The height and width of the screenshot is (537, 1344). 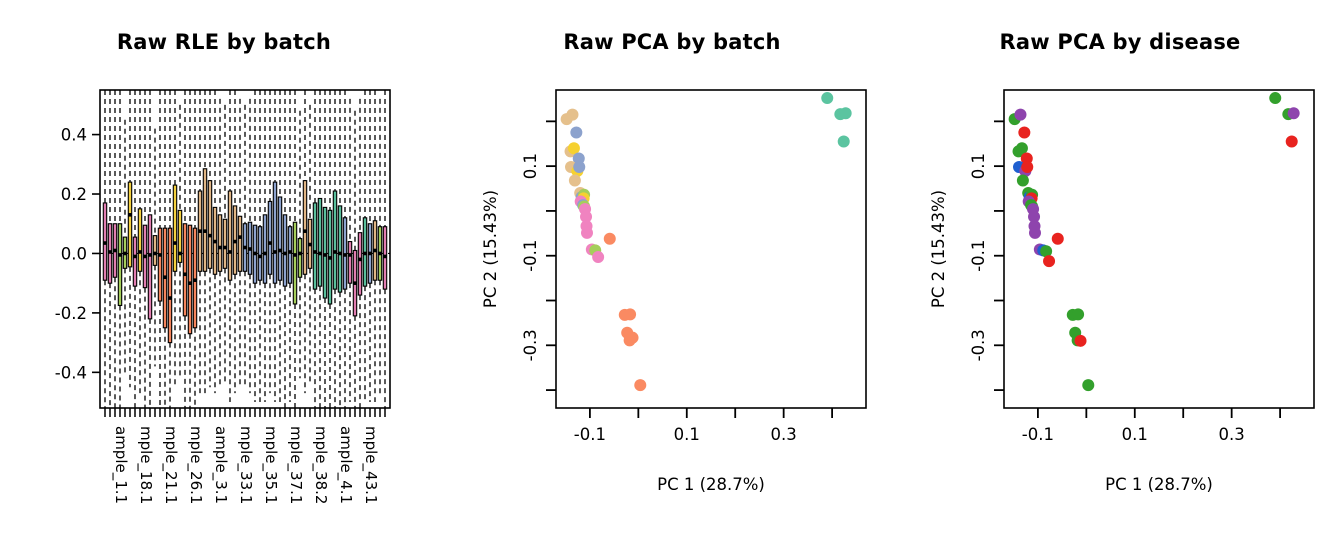 What do you see at coordinates (71, 313) in the screenshot?
I see `y-tick-label: -0.2` at bounding box center [71, 313].